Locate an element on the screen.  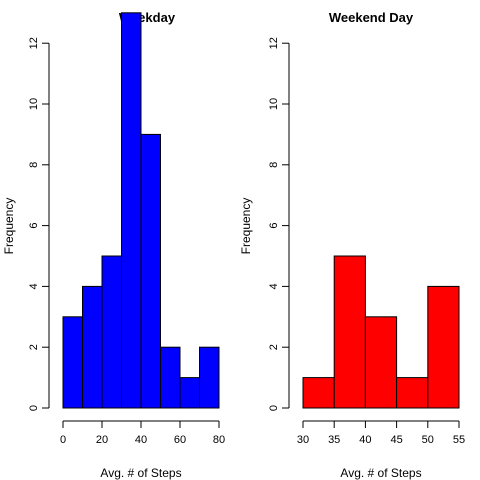
weekday-x-tick-label-3: 60 is located at coordinates (180, 440).